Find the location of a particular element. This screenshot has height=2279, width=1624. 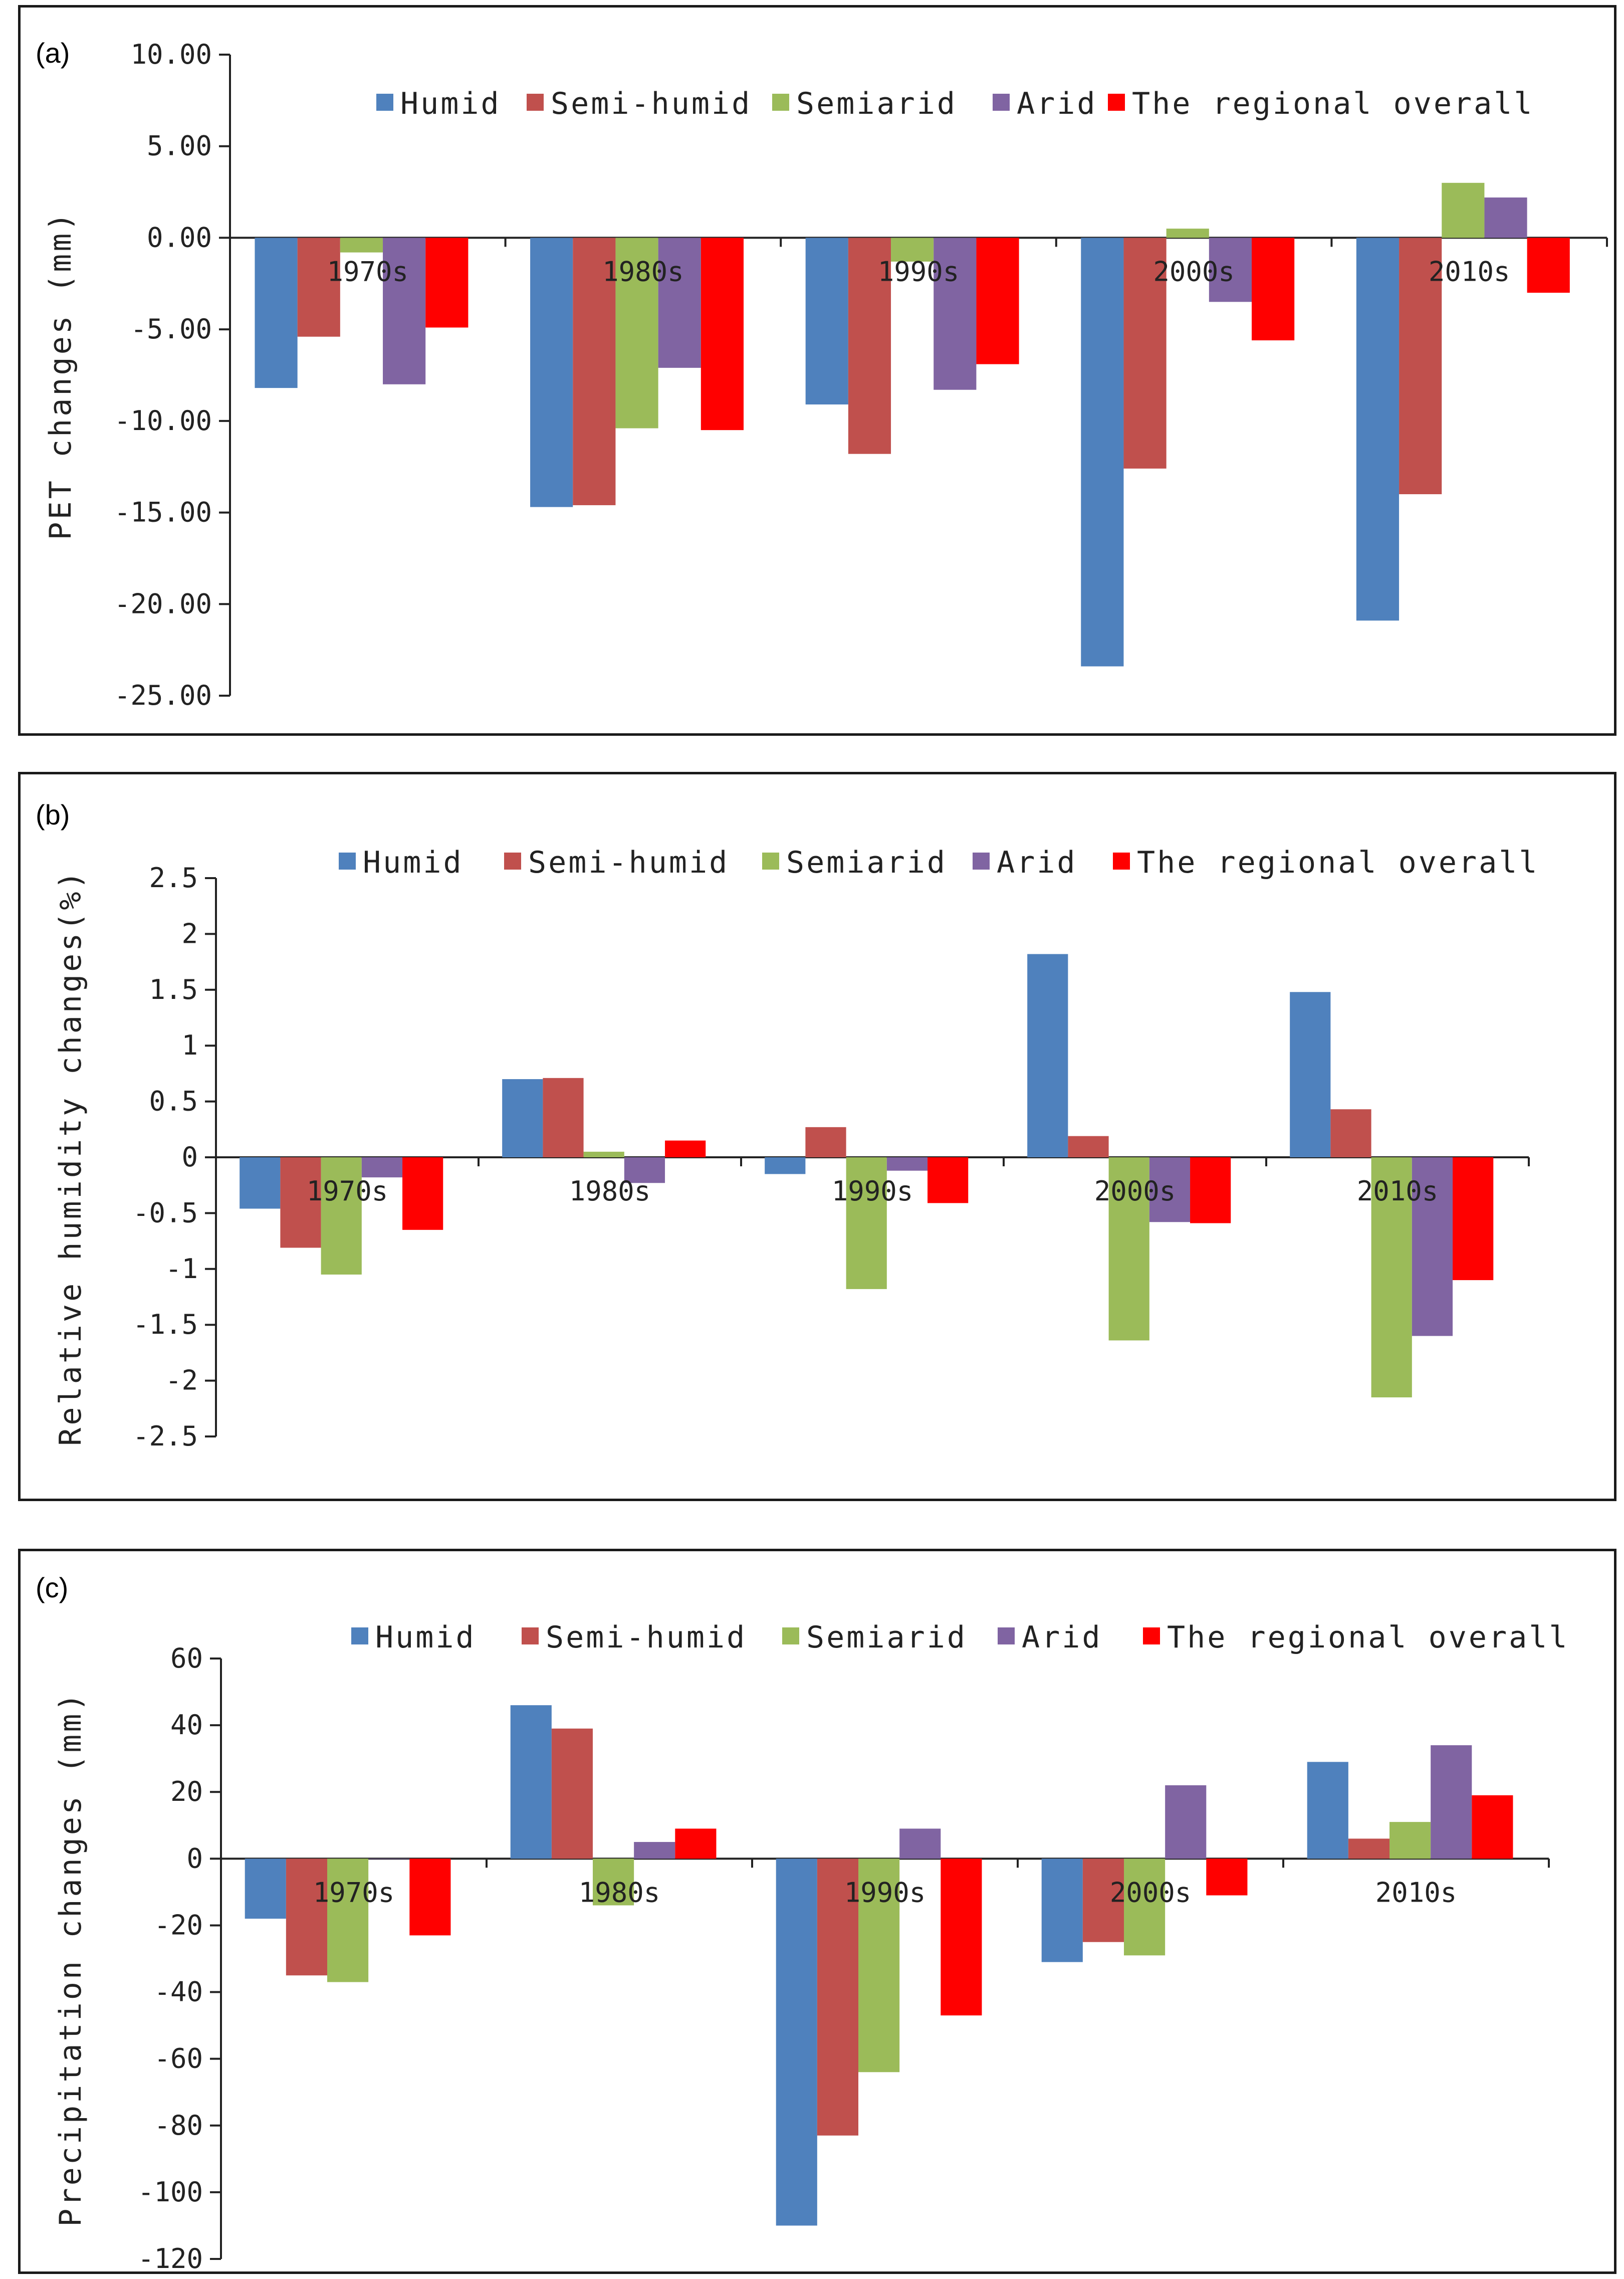

y-axis-title: Precipitation changes (mm) is located at coordinates (70, 1958).